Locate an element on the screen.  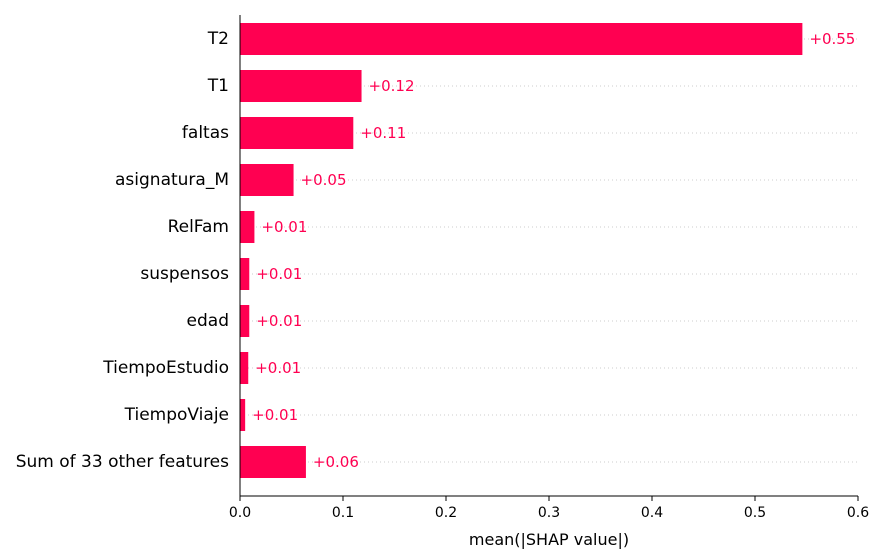
x-tick-label: 0.0 is located at coordinates (240, 513).